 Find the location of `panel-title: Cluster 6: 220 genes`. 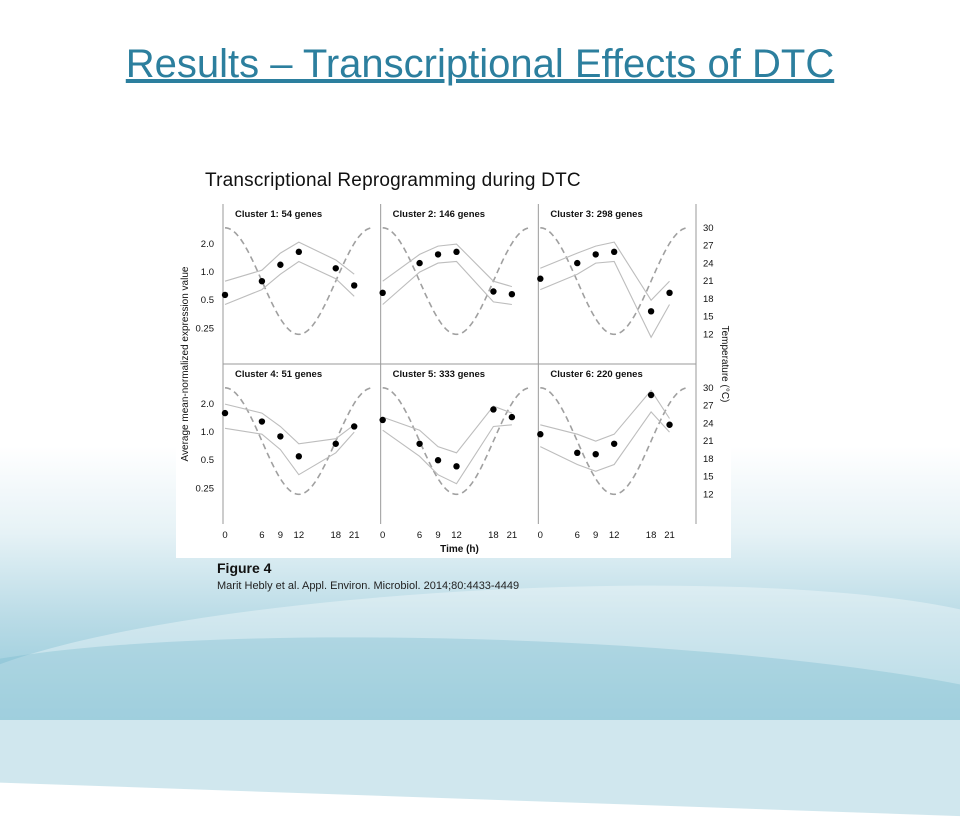

panel-title: Cluster 6: 220 genes is located at coordinates (596, 374).